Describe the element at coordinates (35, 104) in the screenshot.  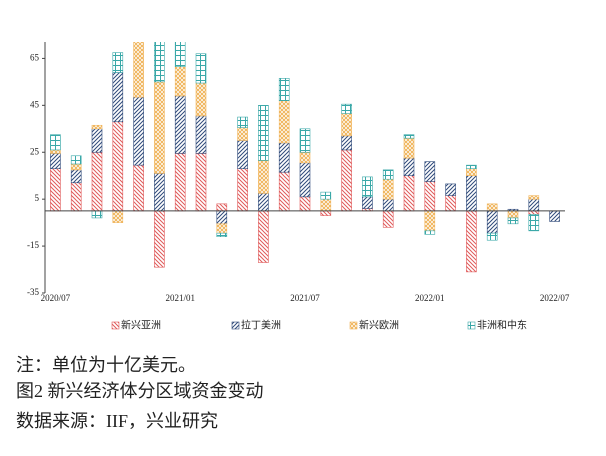
I see `y-tick-label: 45` at that location.